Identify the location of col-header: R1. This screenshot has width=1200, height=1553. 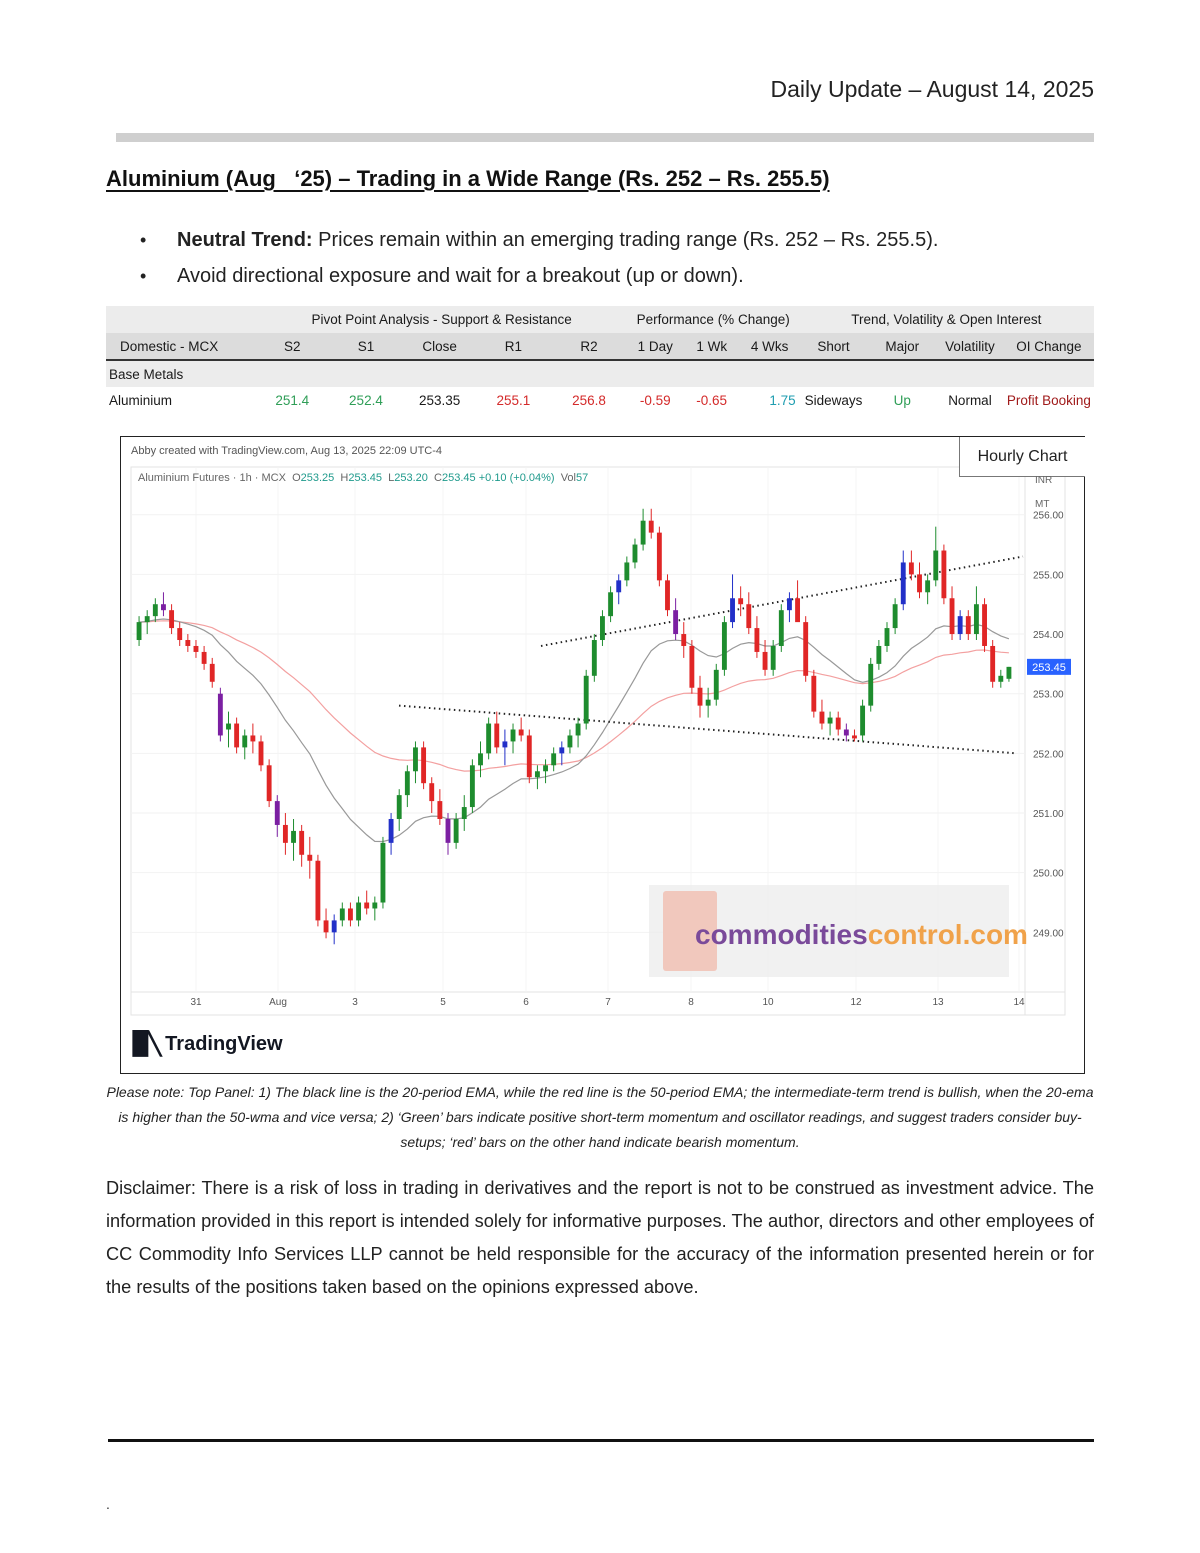
(513, 347).